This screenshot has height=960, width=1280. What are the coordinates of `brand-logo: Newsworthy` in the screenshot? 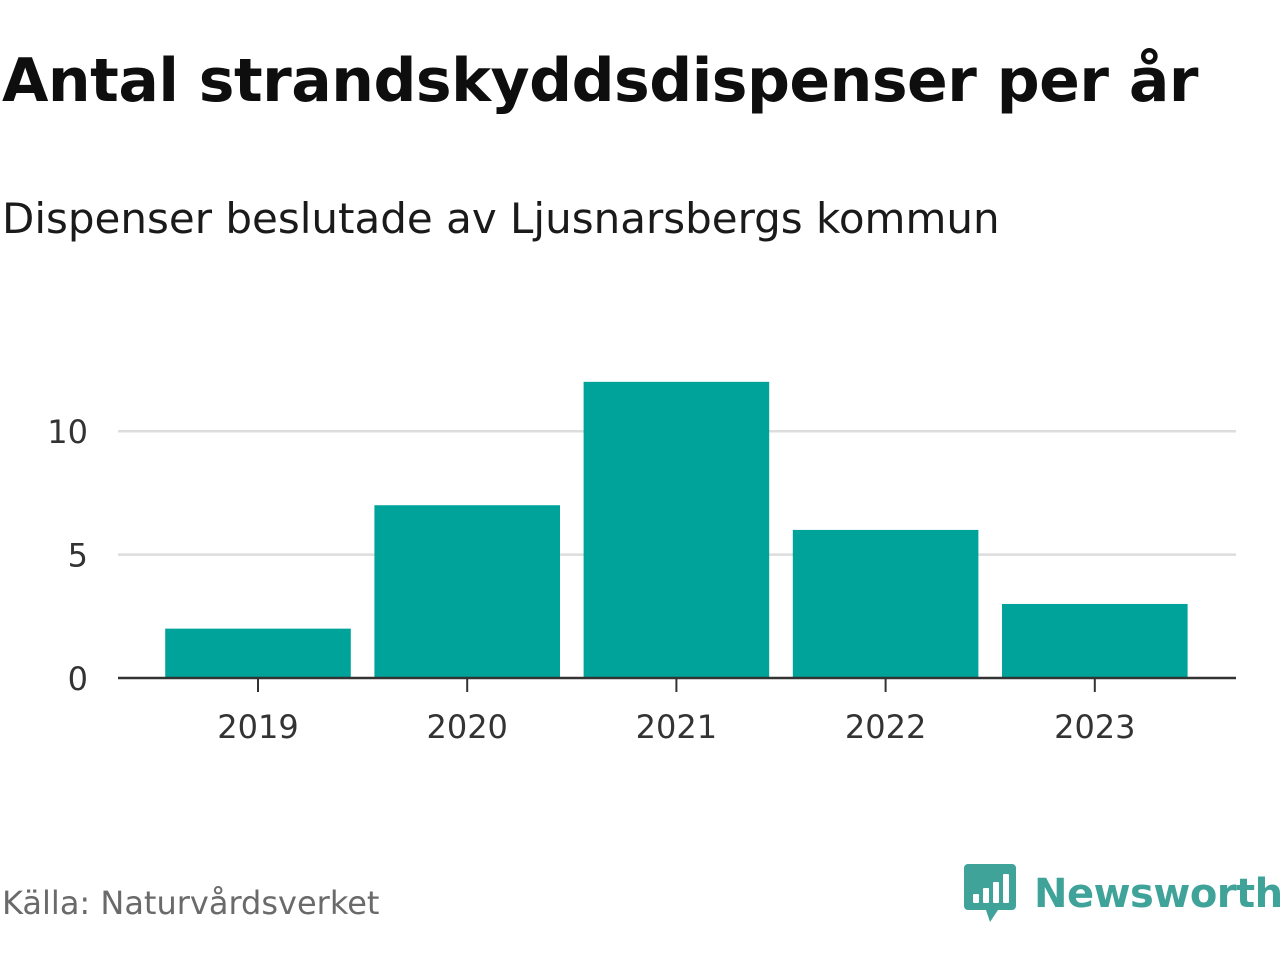 It's located at (1122, 894).